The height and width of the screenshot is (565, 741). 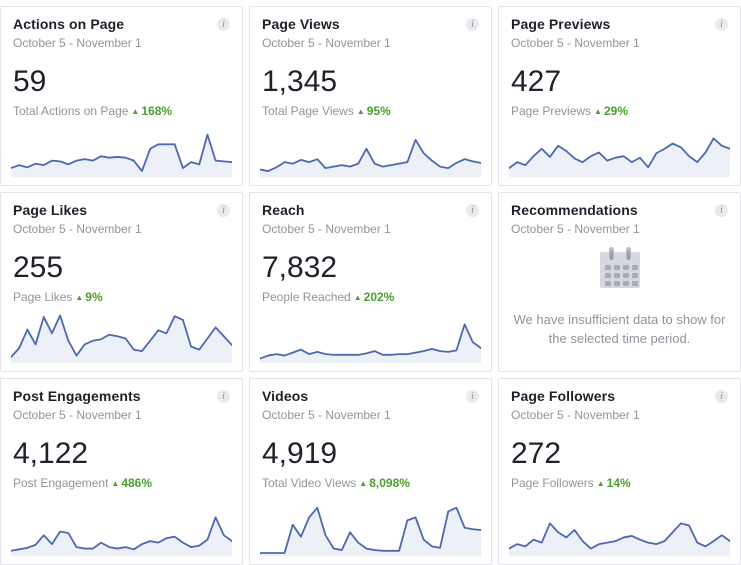 I want to click on metric-value: 4,919, so click(x=300, y=453).